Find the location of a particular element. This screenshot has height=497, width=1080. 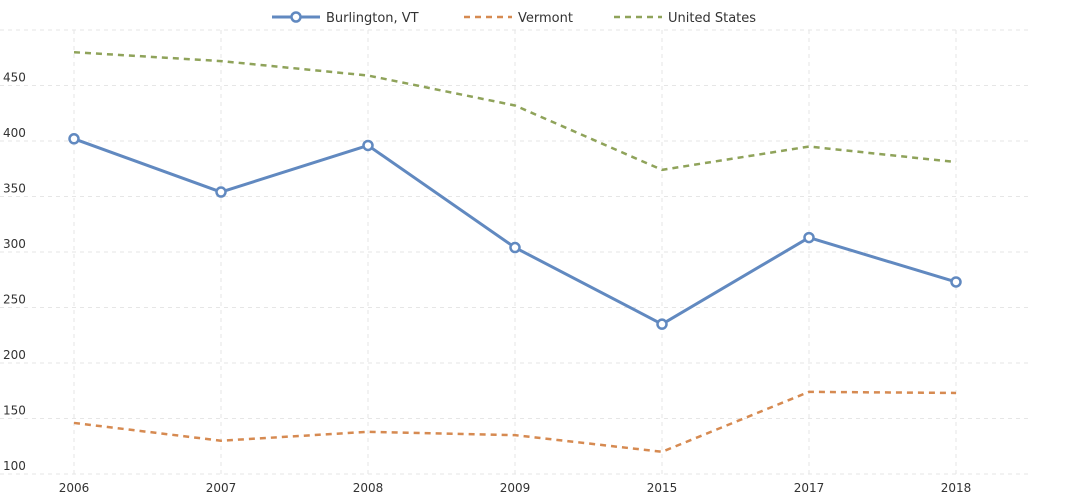

legend-marker is located at coordinates (296, 17).